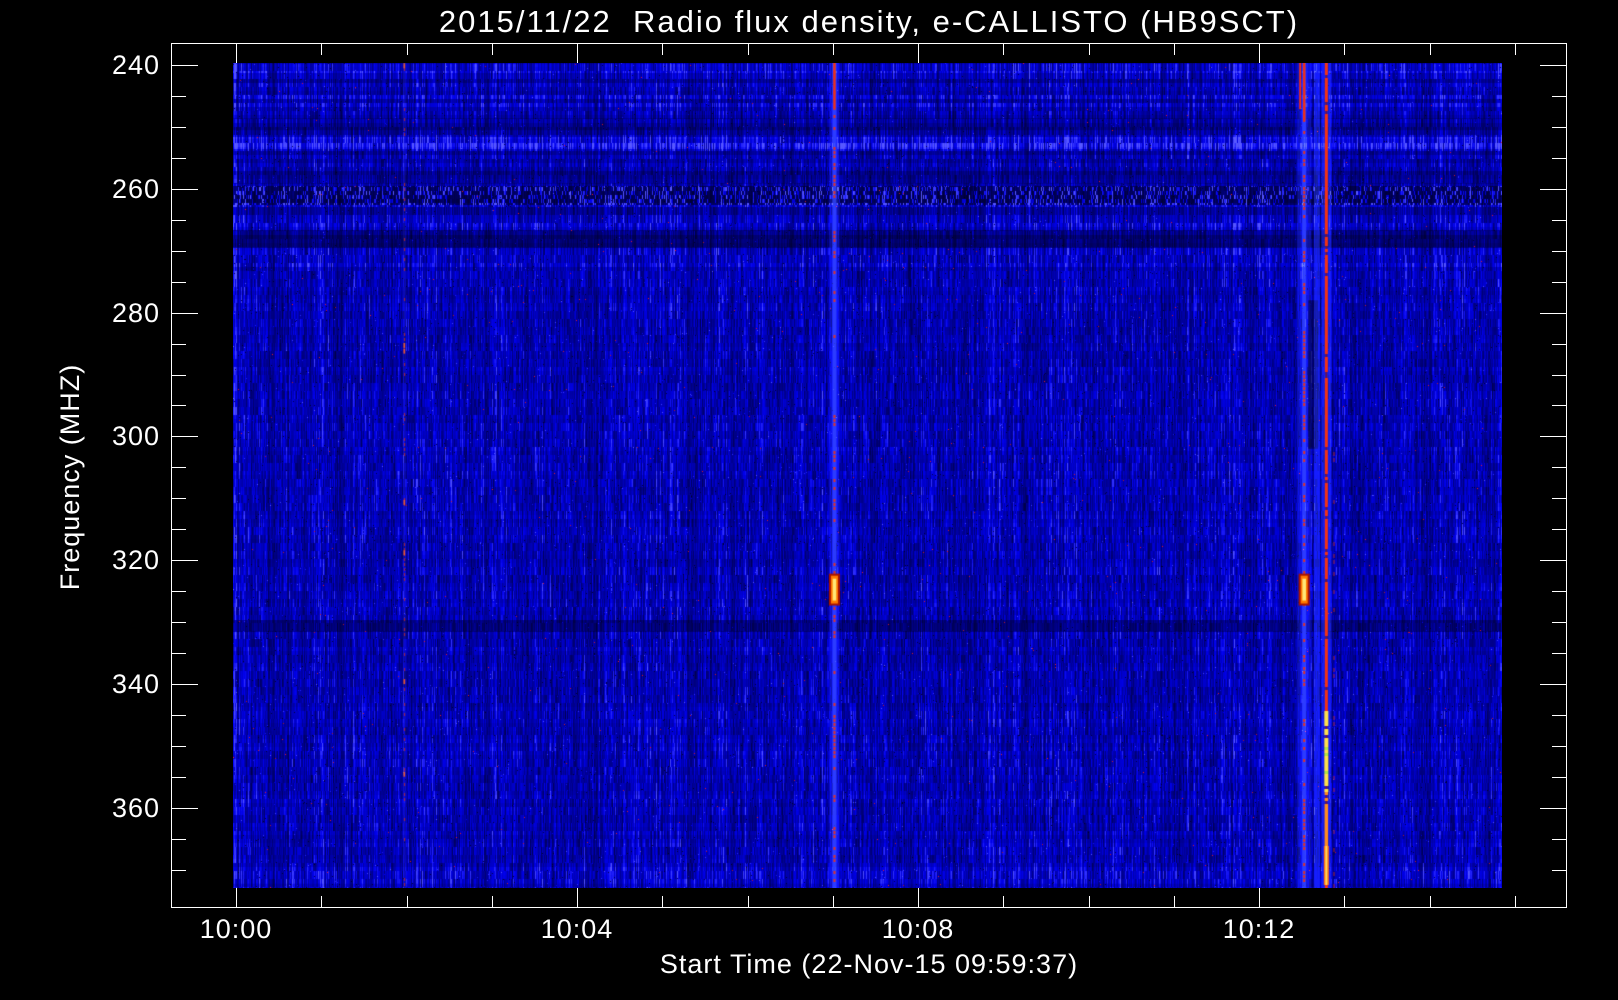 The image size is (1618, 1000). What do you see at coordinates (1259, 929) in the screenshot?
I see `x-tick-label: 10:12` at bounding box center [1259, 929].